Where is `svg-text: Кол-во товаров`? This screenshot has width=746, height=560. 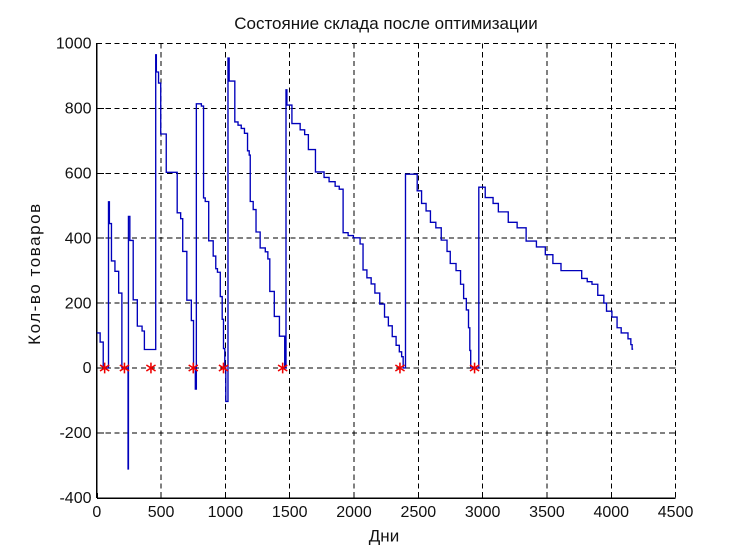 svg-text: Кол-во товаров is located at coordinates (34, 273).